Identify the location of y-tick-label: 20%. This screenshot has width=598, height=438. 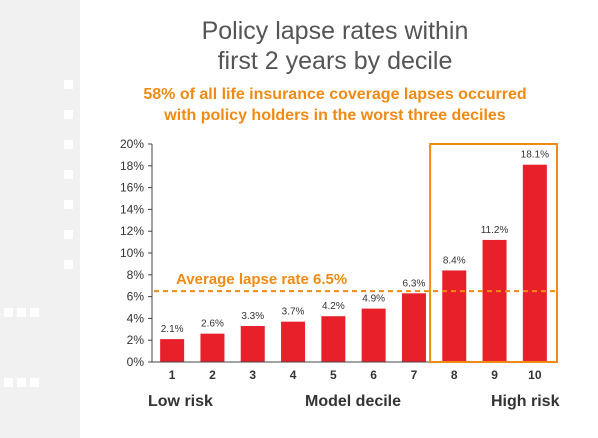
(132, 144).